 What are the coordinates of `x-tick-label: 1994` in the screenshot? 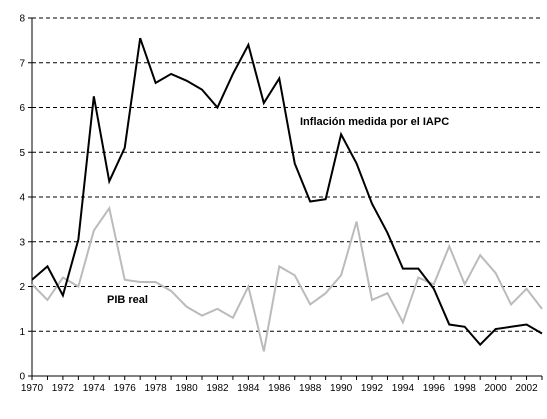 It's located at (403, 388).